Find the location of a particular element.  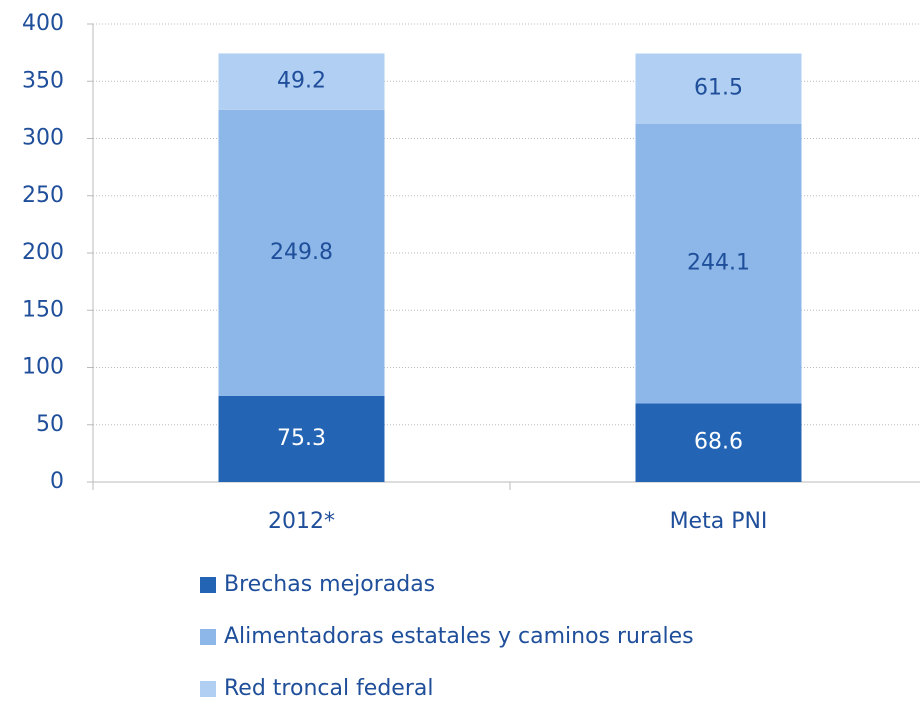

data-label: 61.5 is located at coordinates (718, 88).